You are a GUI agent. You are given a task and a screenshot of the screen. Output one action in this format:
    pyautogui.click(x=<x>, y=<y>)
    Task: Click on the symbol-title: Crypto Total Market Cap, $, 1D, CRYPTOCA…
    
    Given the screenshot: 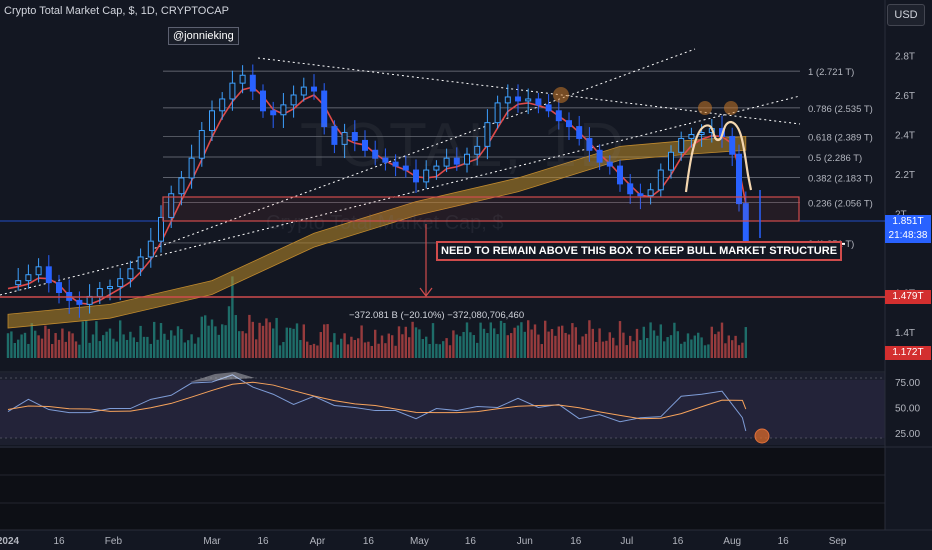 What is the action you would take?
    pyautogui.click(x=116, y=11)
    